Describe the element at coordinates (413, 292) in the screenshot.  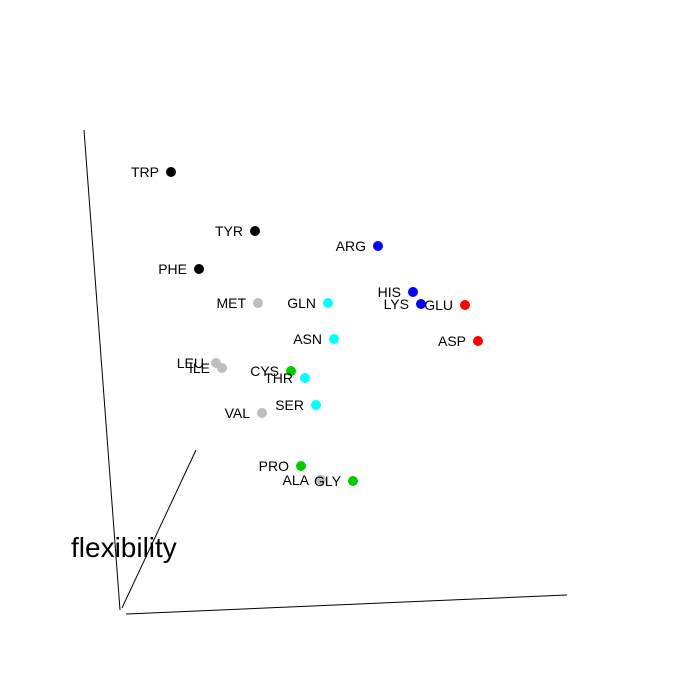
I see `point-his` at that location.